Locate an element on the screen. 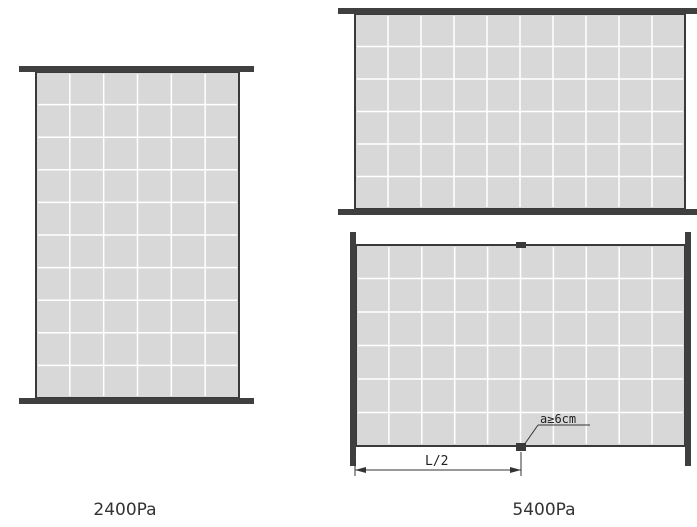 The width and height of the screenshot is (697, 527). arrowhead-right is located at coordinates (515, 470).